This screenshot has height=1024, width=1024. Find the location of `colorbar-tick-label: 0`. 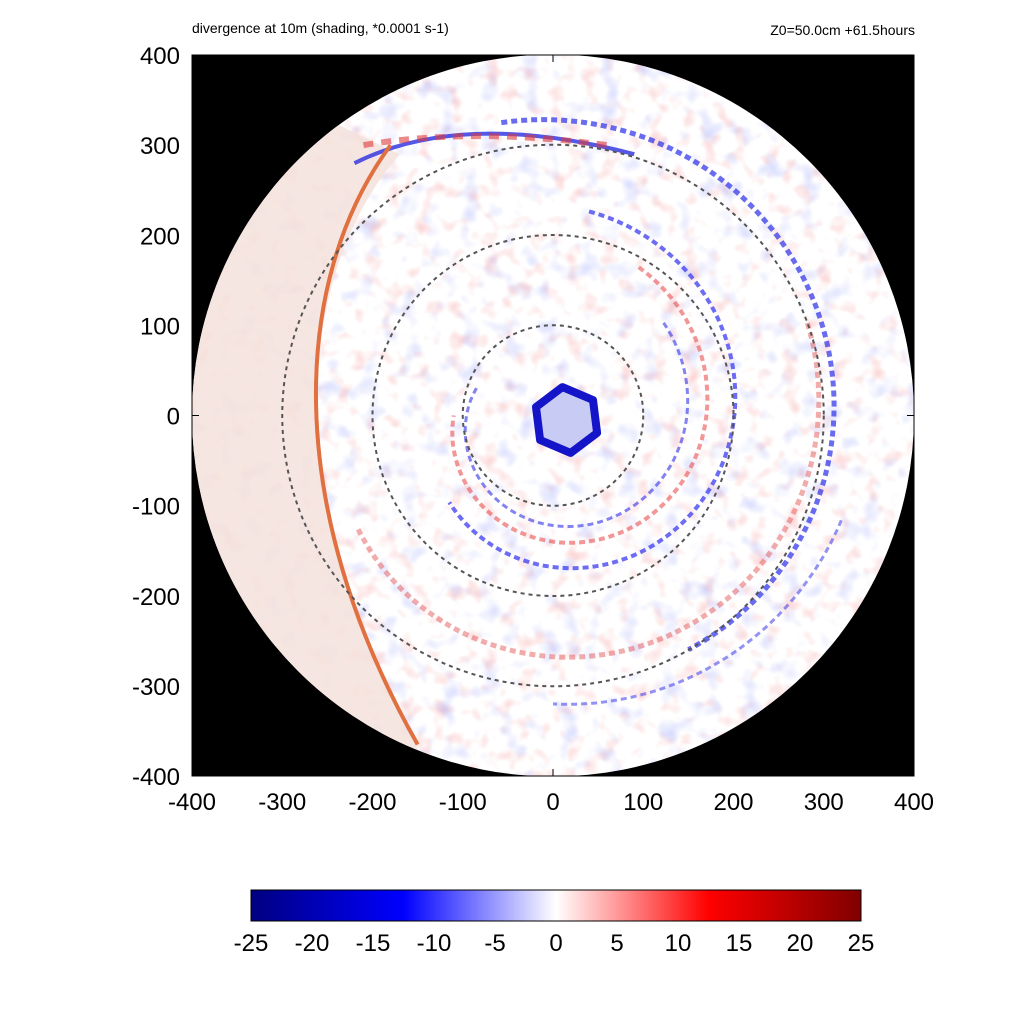

colorbar-tick-label: 0 is located at coordinates (555, 943).